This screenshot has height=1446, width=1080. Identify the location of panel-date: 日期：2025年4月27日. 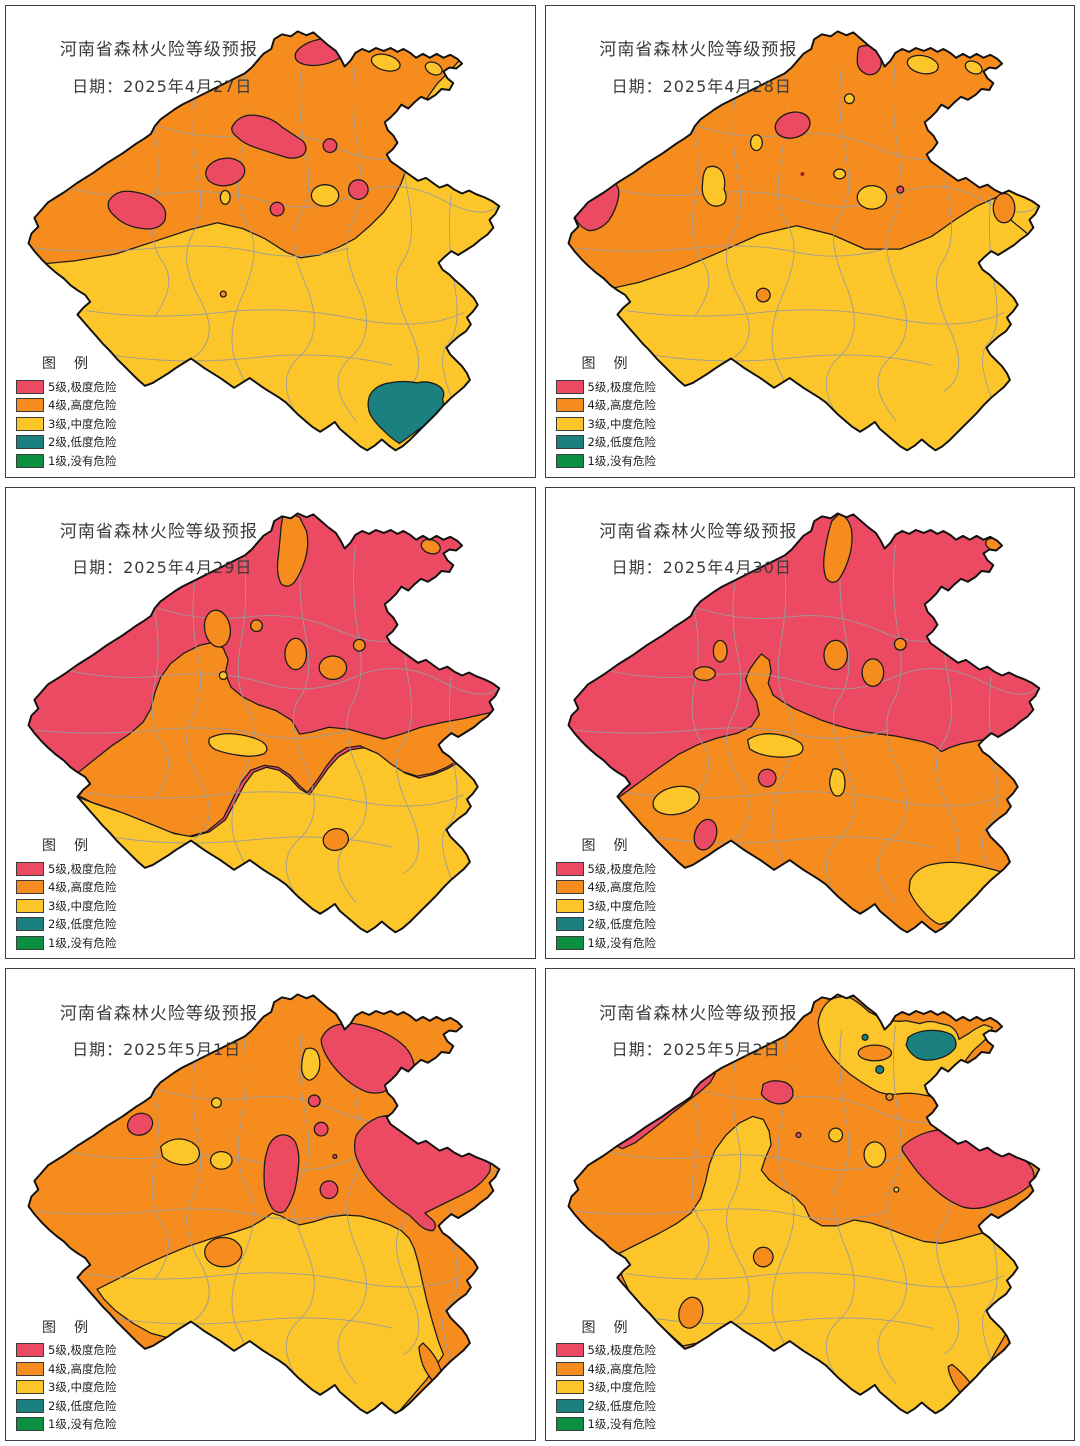
(162, 86).